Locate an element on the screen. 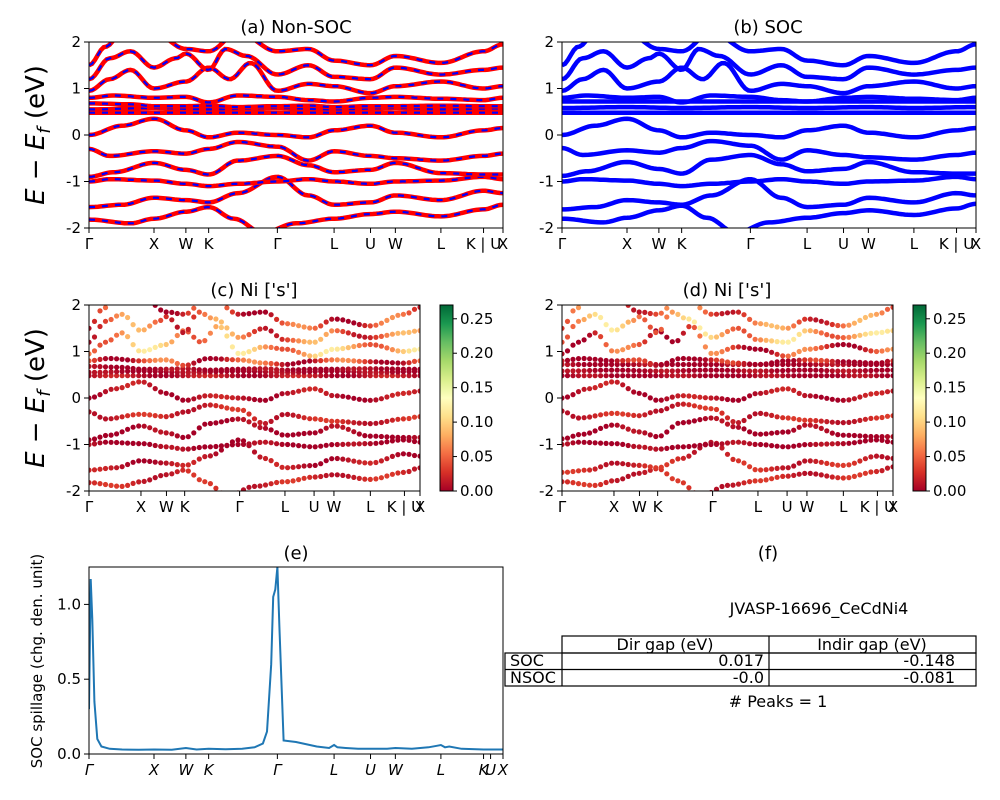 Image resolution: width=1000 pixels, height=800 pixels. panel-c-ytick-label-4: 2 is located at coordinates (76, 305).